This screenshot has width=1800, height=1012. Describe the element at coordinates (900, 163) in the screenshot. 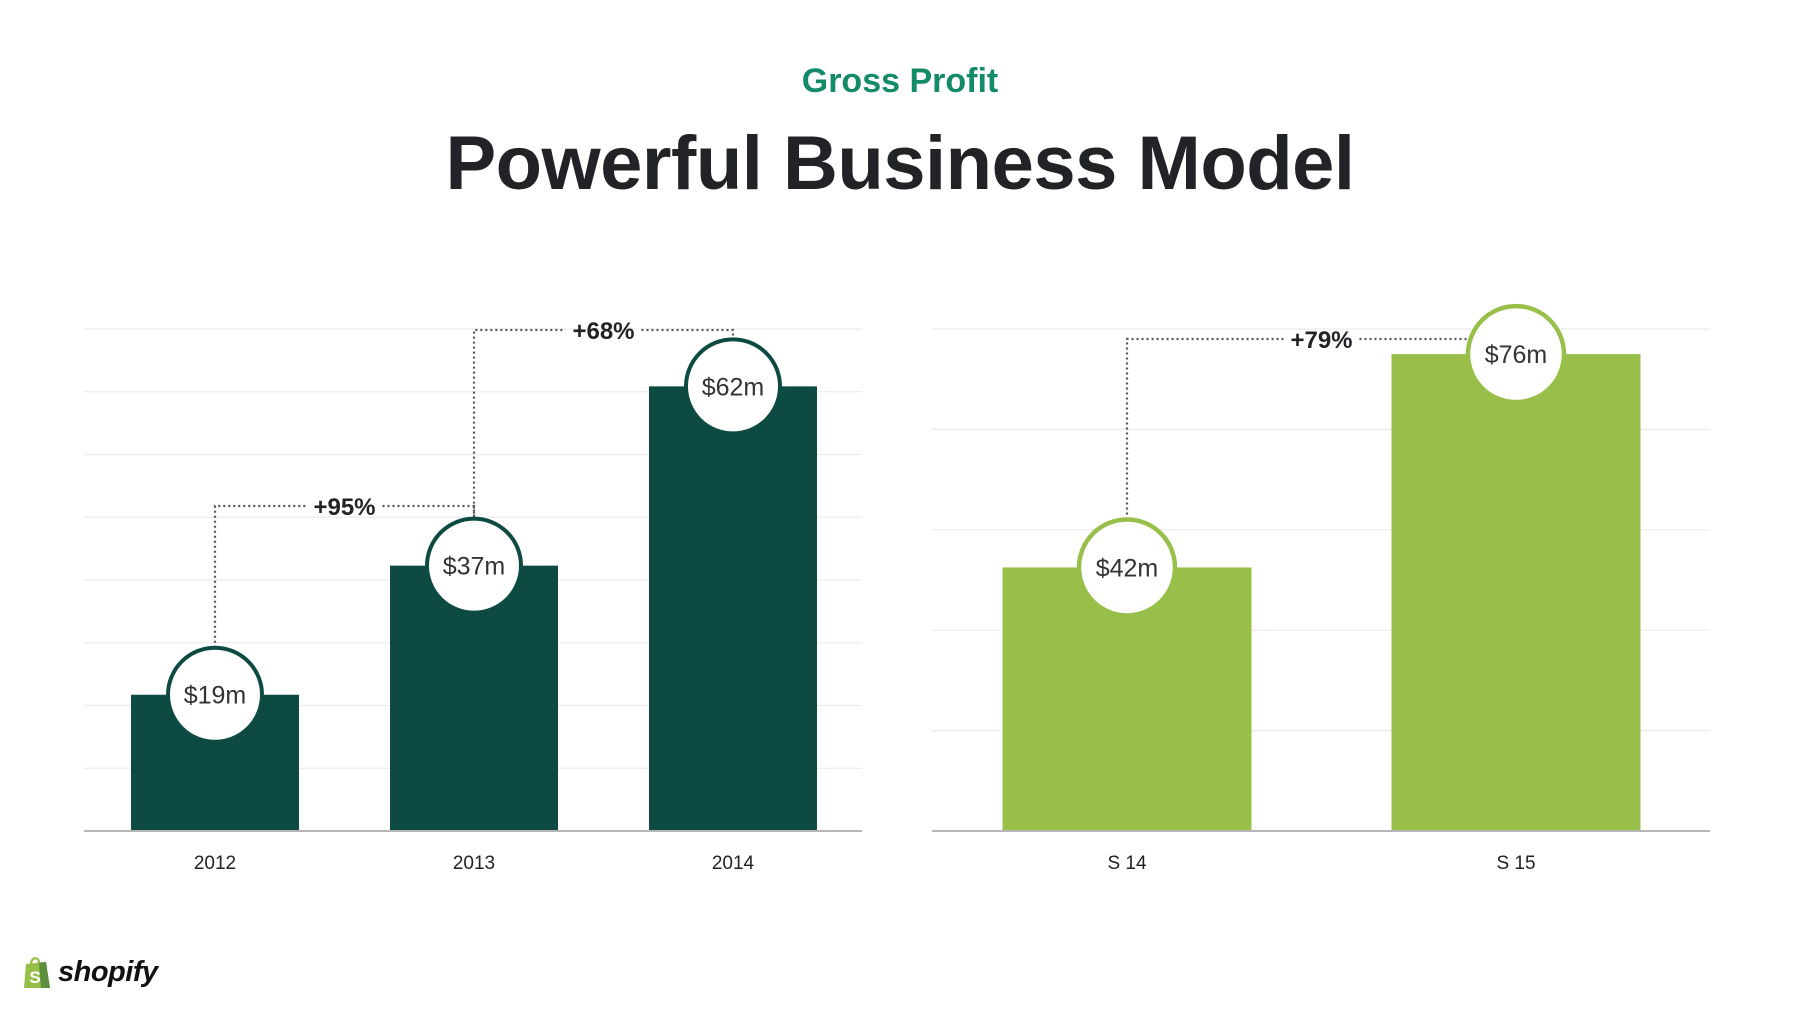

I see `page-title: Powerful Business Model` at that location.